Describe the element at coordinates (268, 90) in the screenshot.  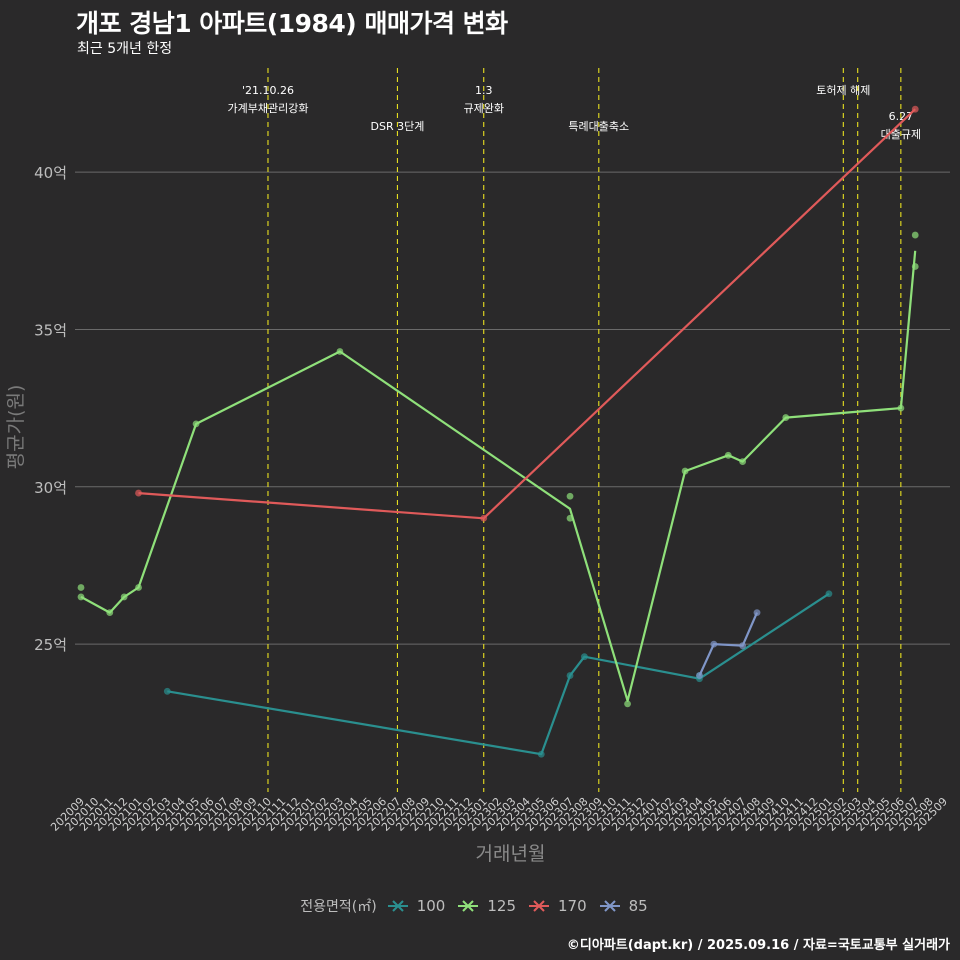
I see `event-label: '21.10.26` at that location.